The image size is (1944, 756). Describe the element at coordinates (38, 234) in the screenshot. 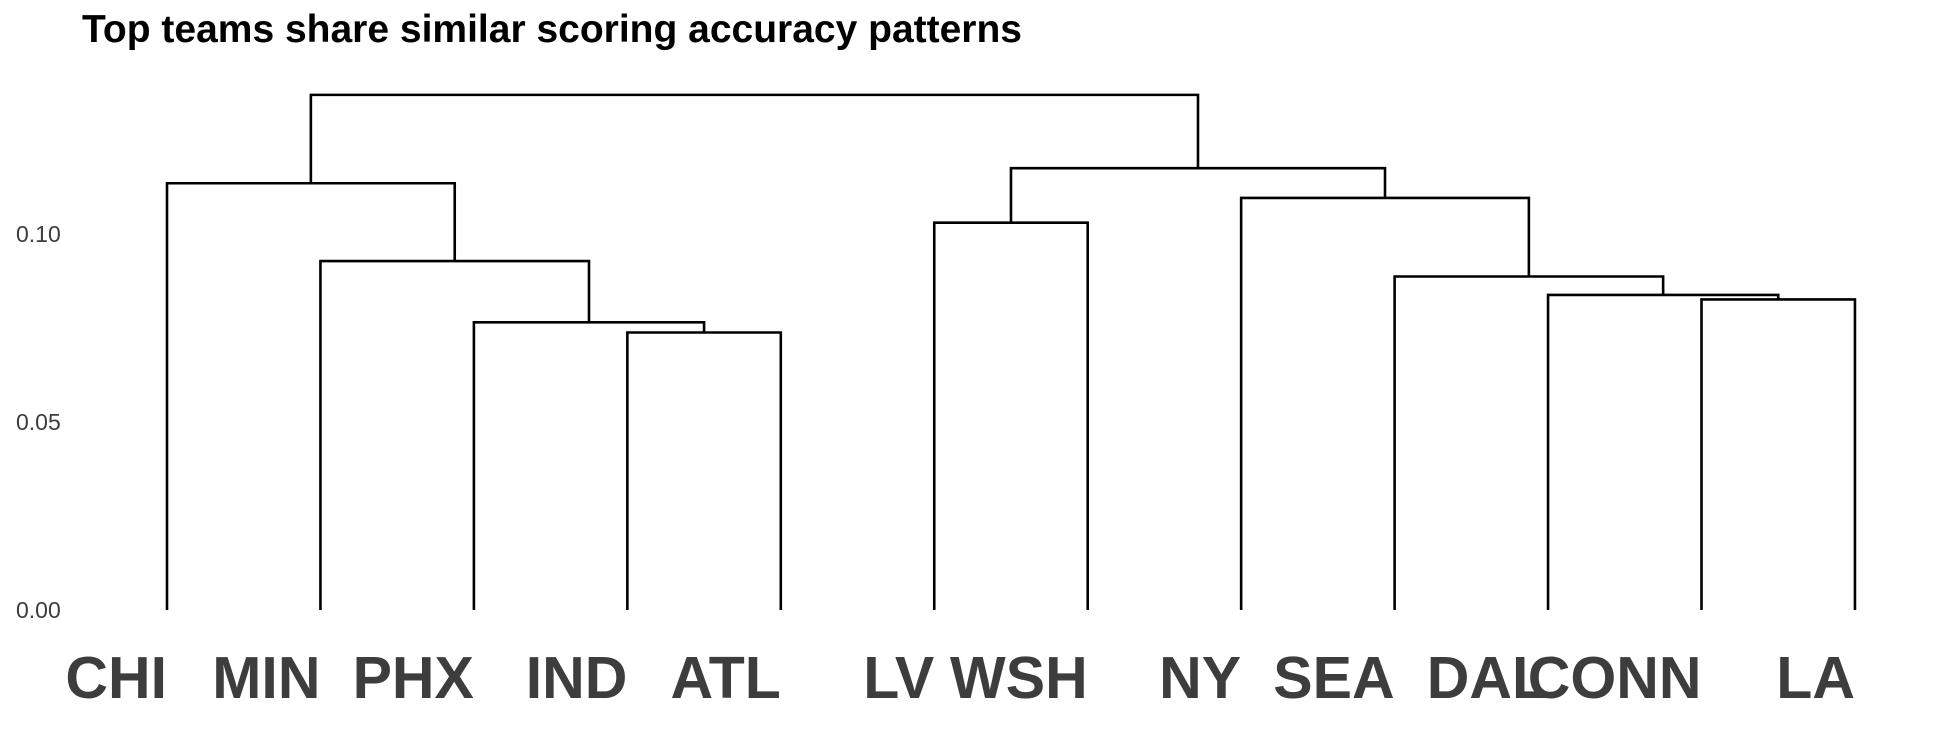

I see `y-tick-label: 0.10` at that location.